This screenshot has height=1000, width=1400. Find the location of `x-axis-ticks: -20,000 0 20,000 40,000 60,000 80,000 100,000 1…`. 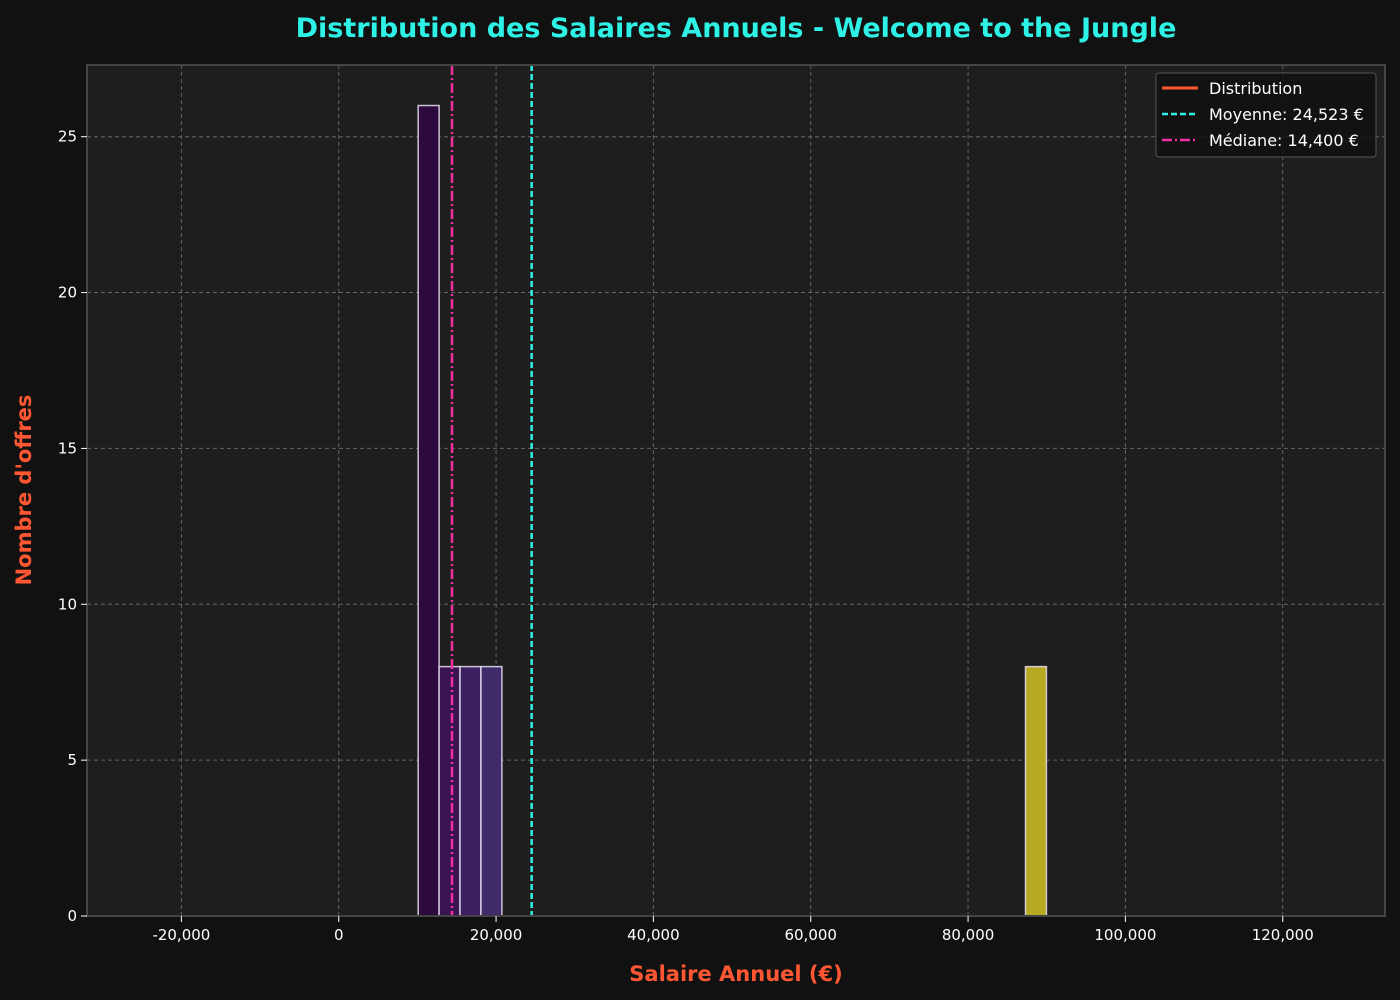

x-axis-ticks: -20,000 0 20,000 40,000 60,000 80,000 100,000 1… is located at coordinates (733, 930).